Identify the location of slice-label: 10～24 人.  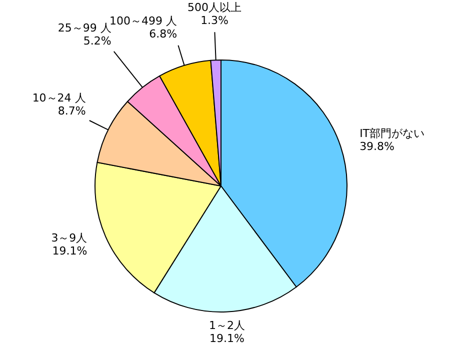
(59, 98).